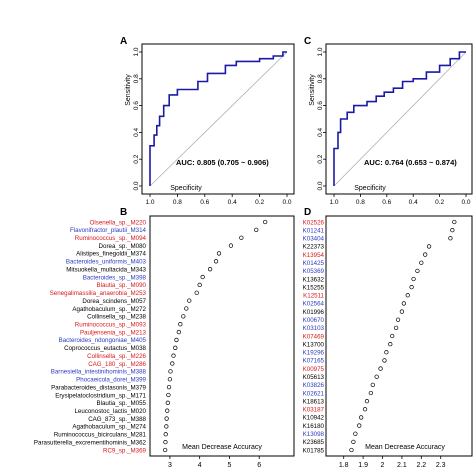 This screenshot has height=474, width=474. Describe the element at coordinates (314, 401) in the screenshot. I see `category-label: K18613` at that location.